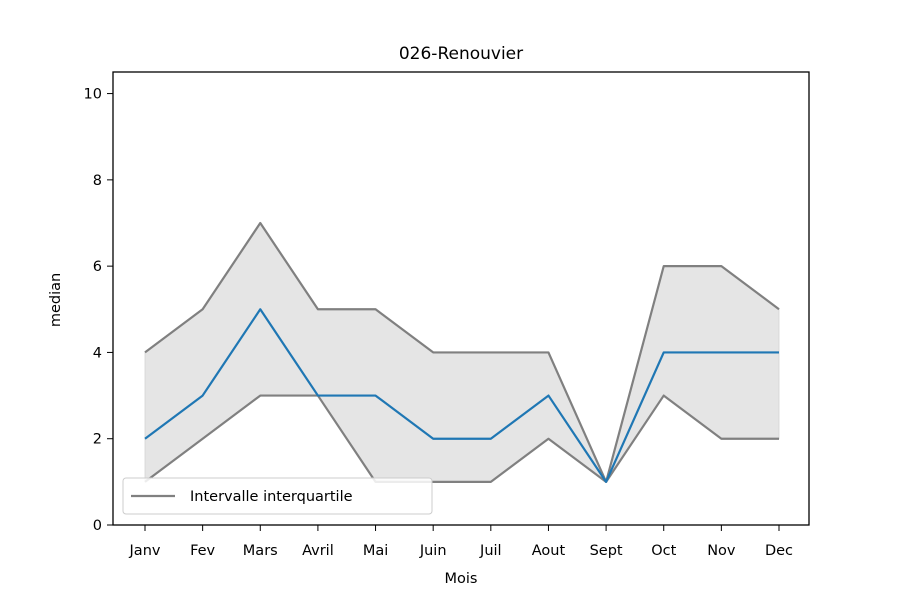 The image size is (900, 600). I want to click on x-tick-label: Mars, so click(260, 551).